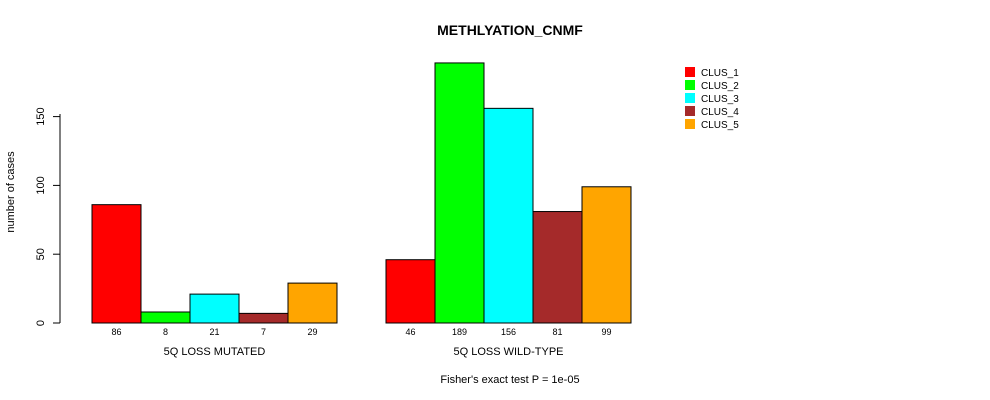 The image size is (990, 400). Describe the element at coordinates (606, 332) in the screenshot. I see `bar-count-label: 99` at that location.